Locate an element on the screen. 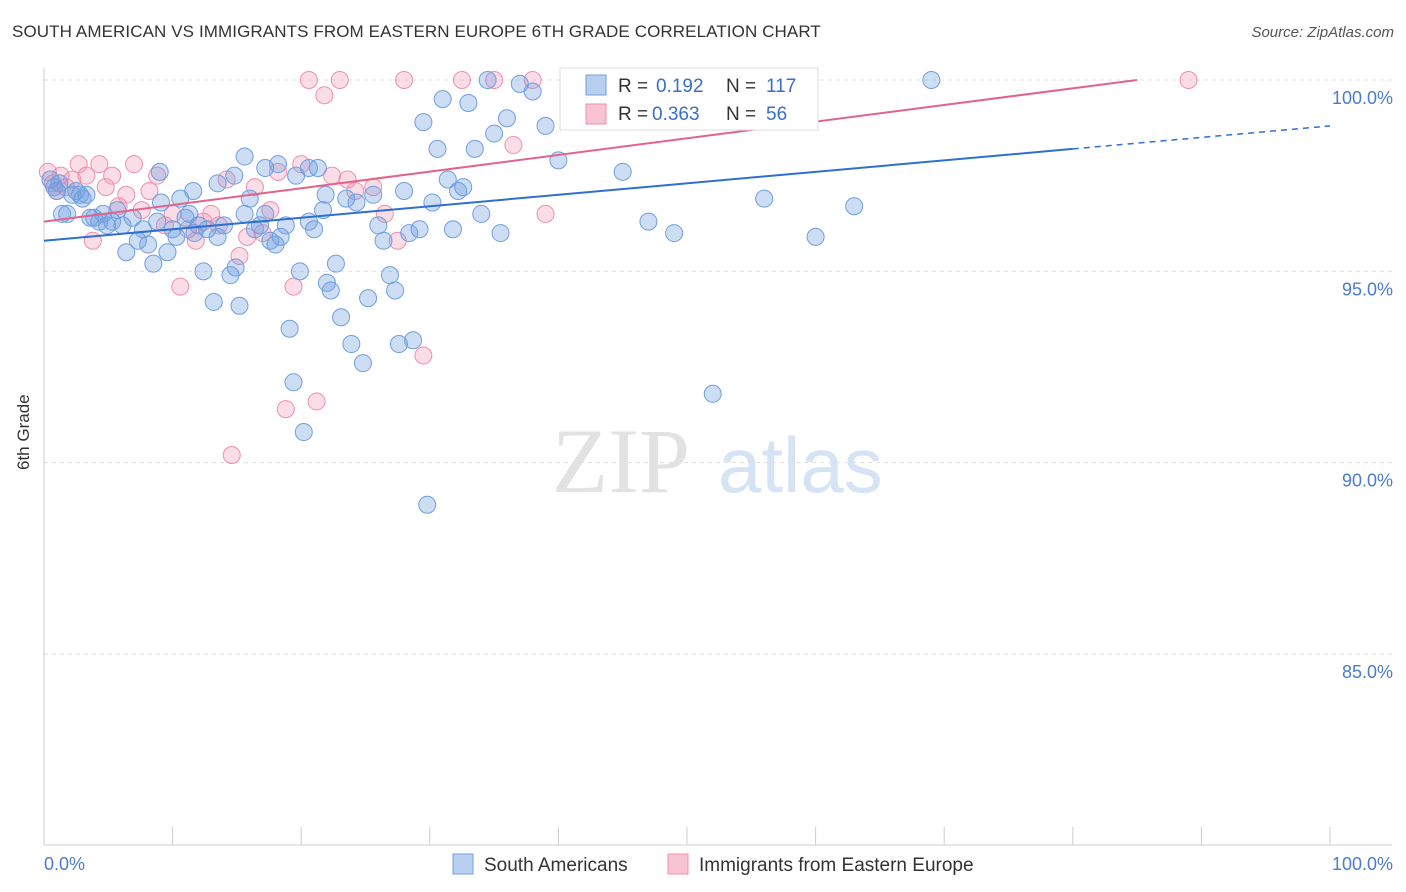 The width and height of the screenshot is (1406, 892). trend-line-south-americans-extension is located at coordinates (1201, 137).